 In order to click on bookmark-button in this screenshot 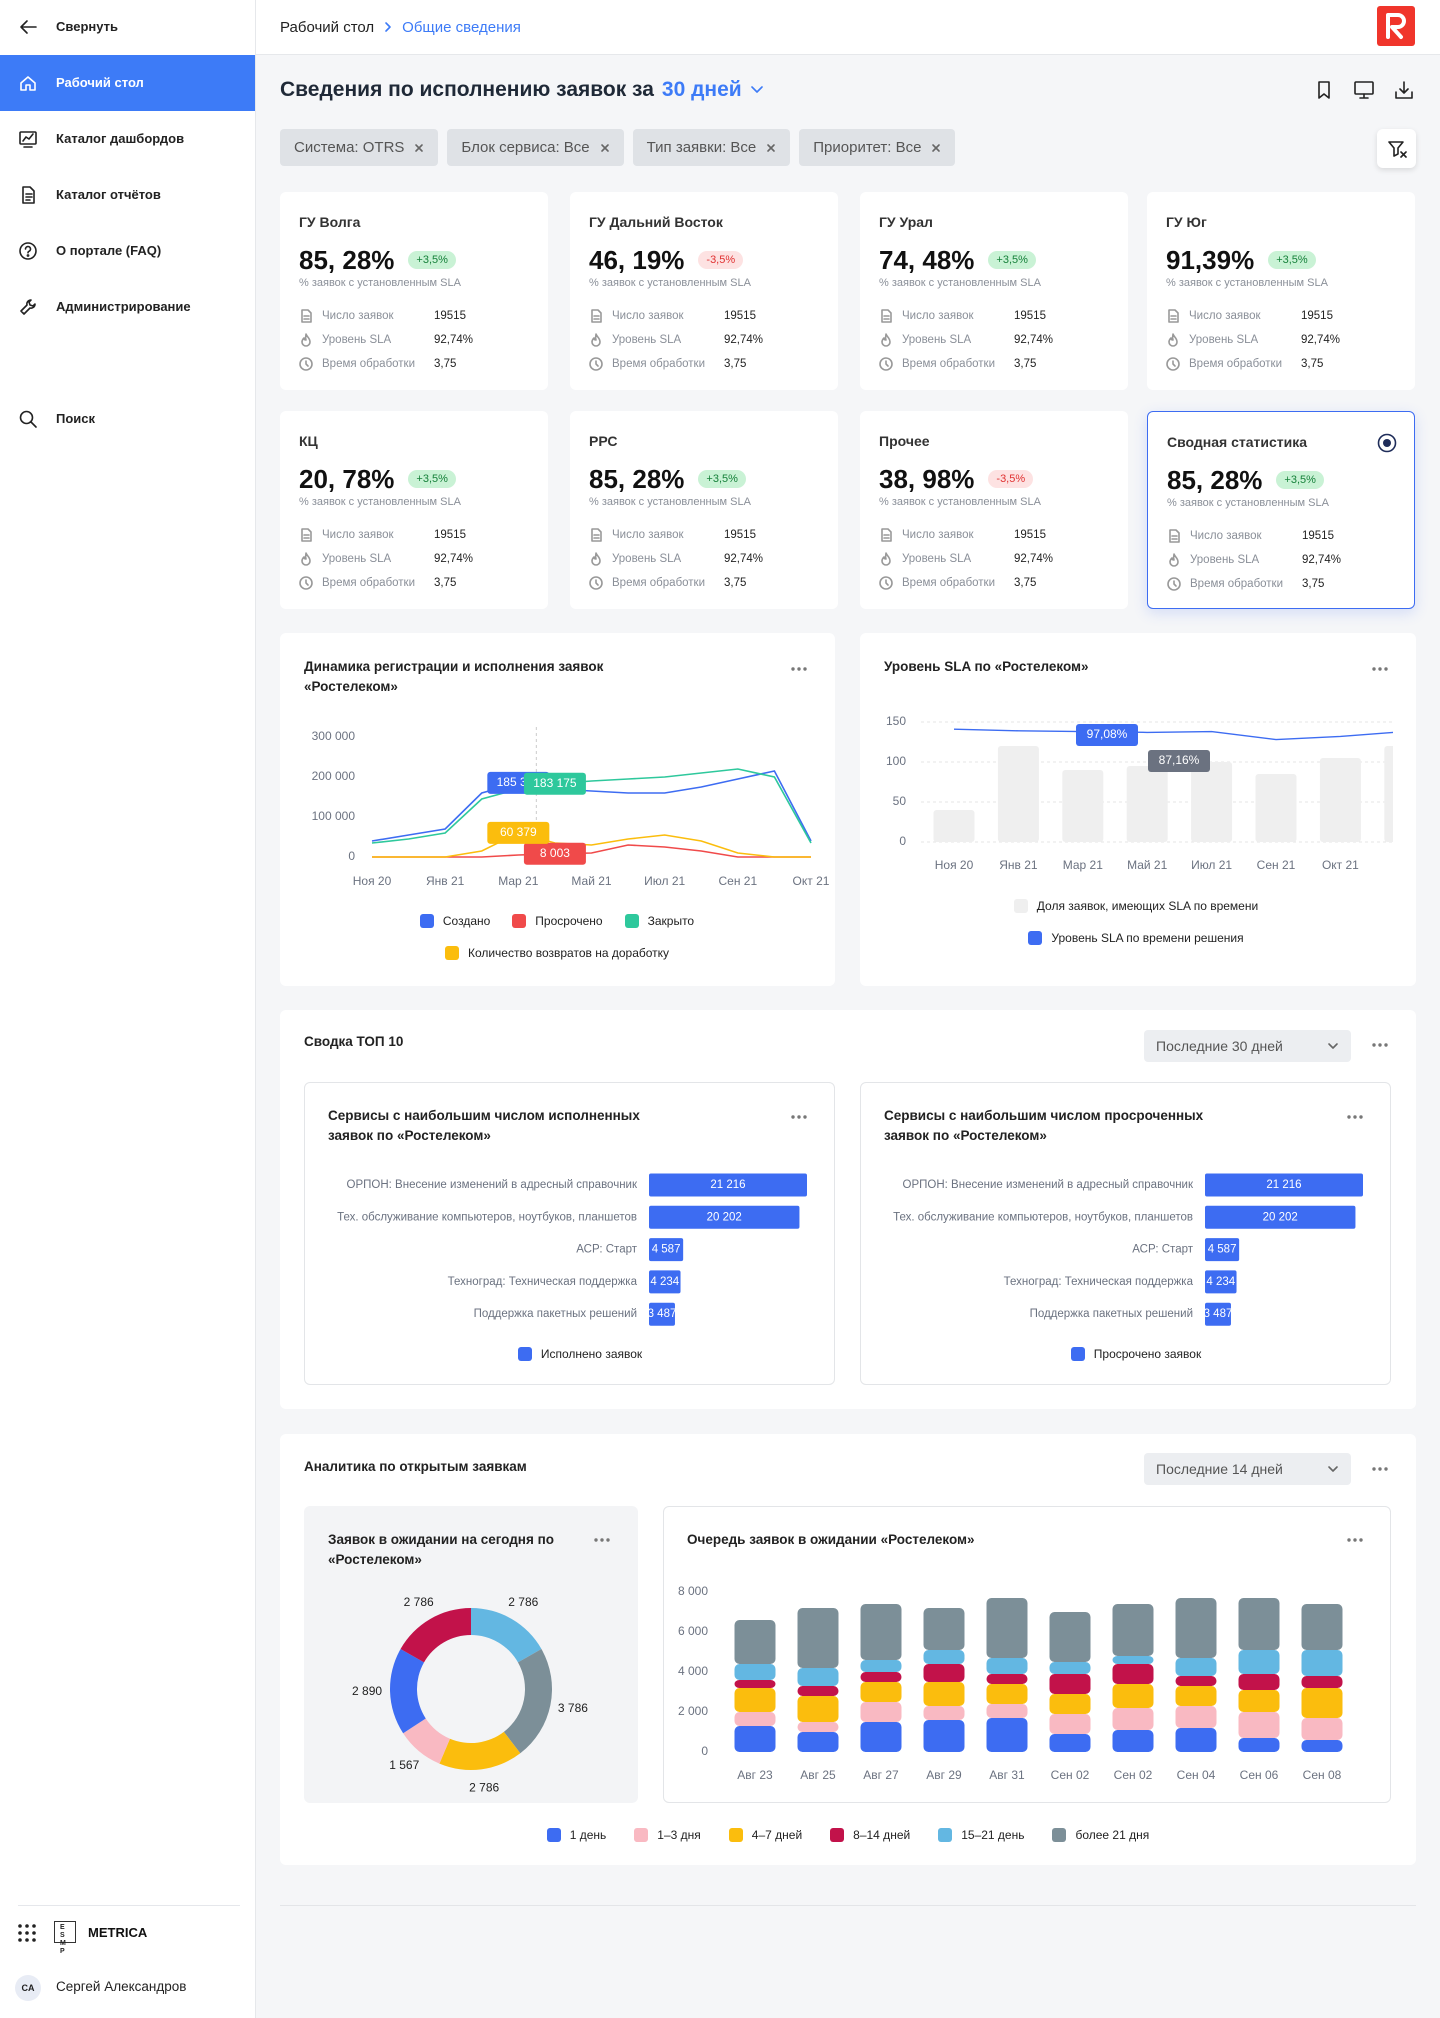, I will do `click(1324, 90)`.